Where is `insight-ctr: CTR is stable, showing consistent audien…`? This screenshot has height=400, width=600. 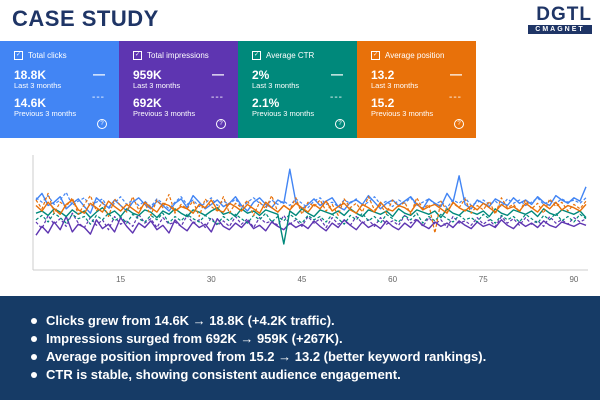 insight-ctr: CTR is stable, showing consistent audien… is located at coordinates (315, 375).